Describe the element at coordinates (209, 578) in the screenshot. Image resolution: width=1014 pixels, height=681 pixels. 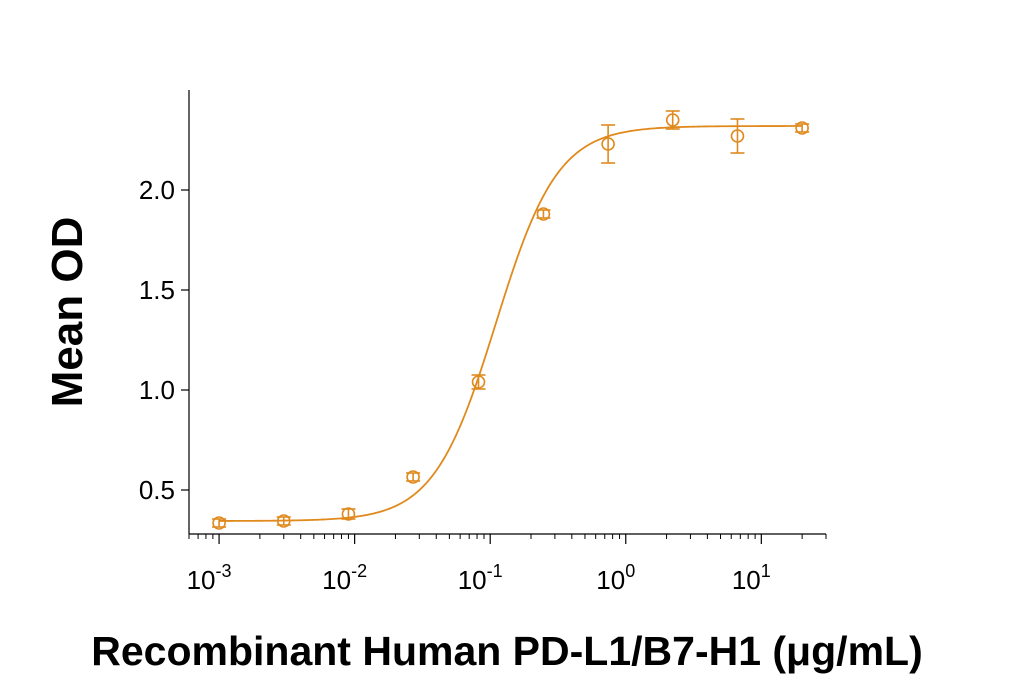
I see `x-tick-label: 10⁻³` at that location.